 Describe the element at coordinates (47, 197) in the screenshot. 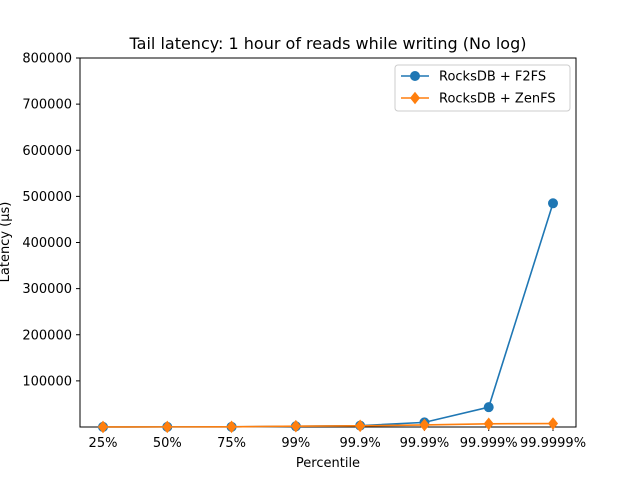

I see `y-tick-label: 500000` at that location.